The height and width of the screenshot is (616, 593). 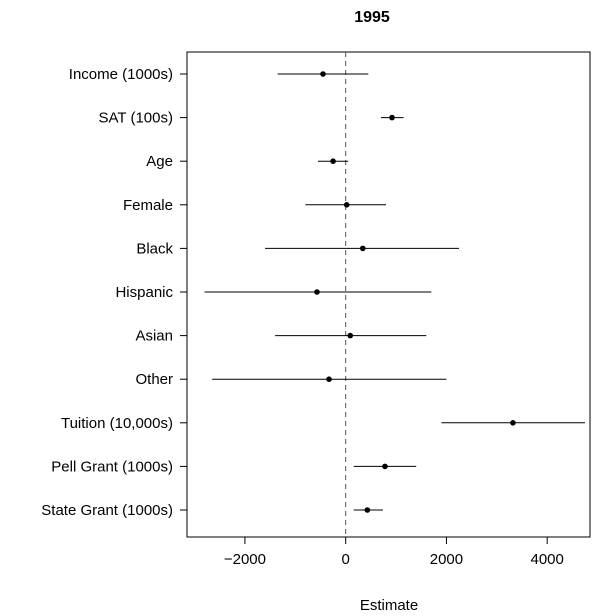 I want to click on y-tick-label: Hispanic, so click(x=144, y=292).